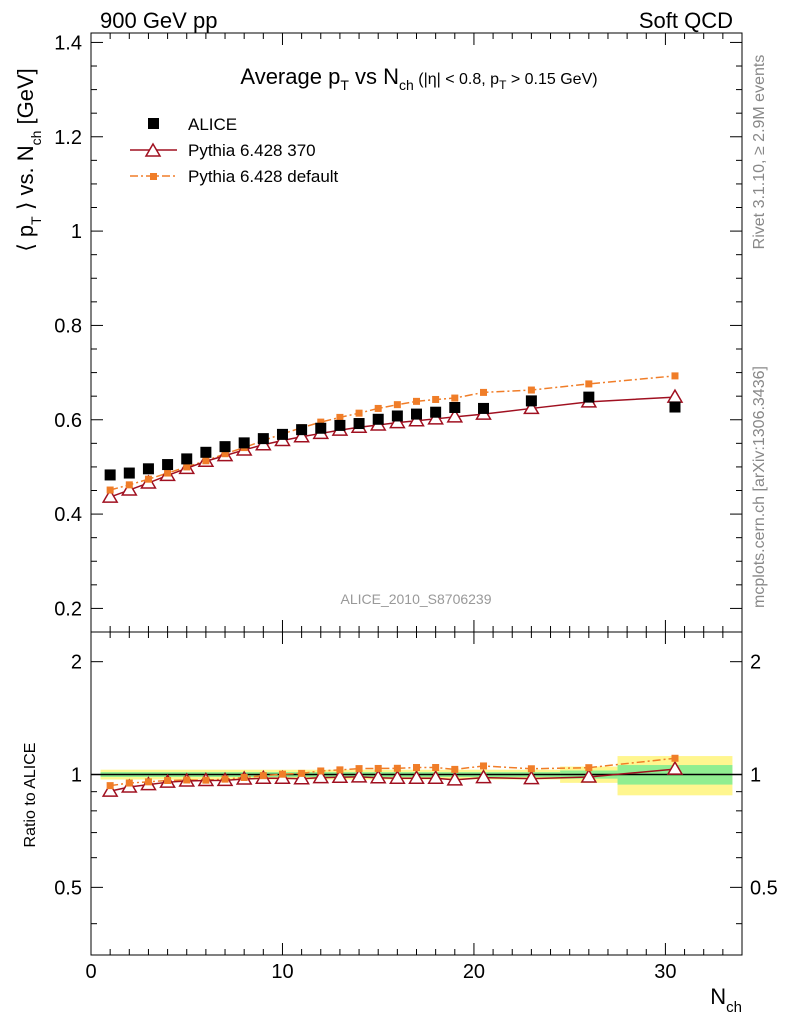  What do you see at coordinates (90, 972) in the screenshot?
I see `x-tick-label: 0` at bounding box center [90, 972].